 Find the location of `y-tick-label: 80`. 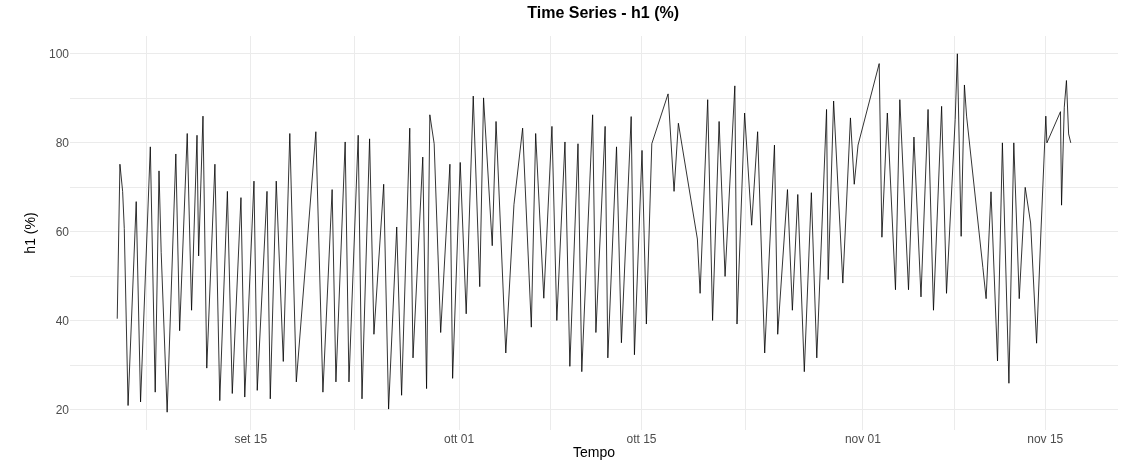

y-tick-label: 80 is located at coordinates (62, 143).